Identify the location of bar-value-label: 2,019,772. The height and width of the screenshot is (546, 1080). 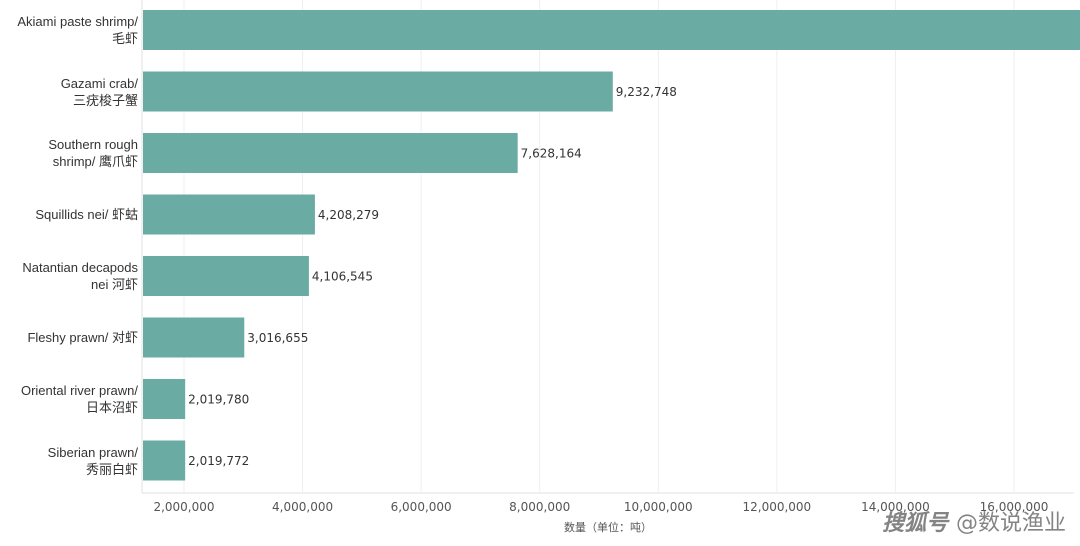
(218, 461).